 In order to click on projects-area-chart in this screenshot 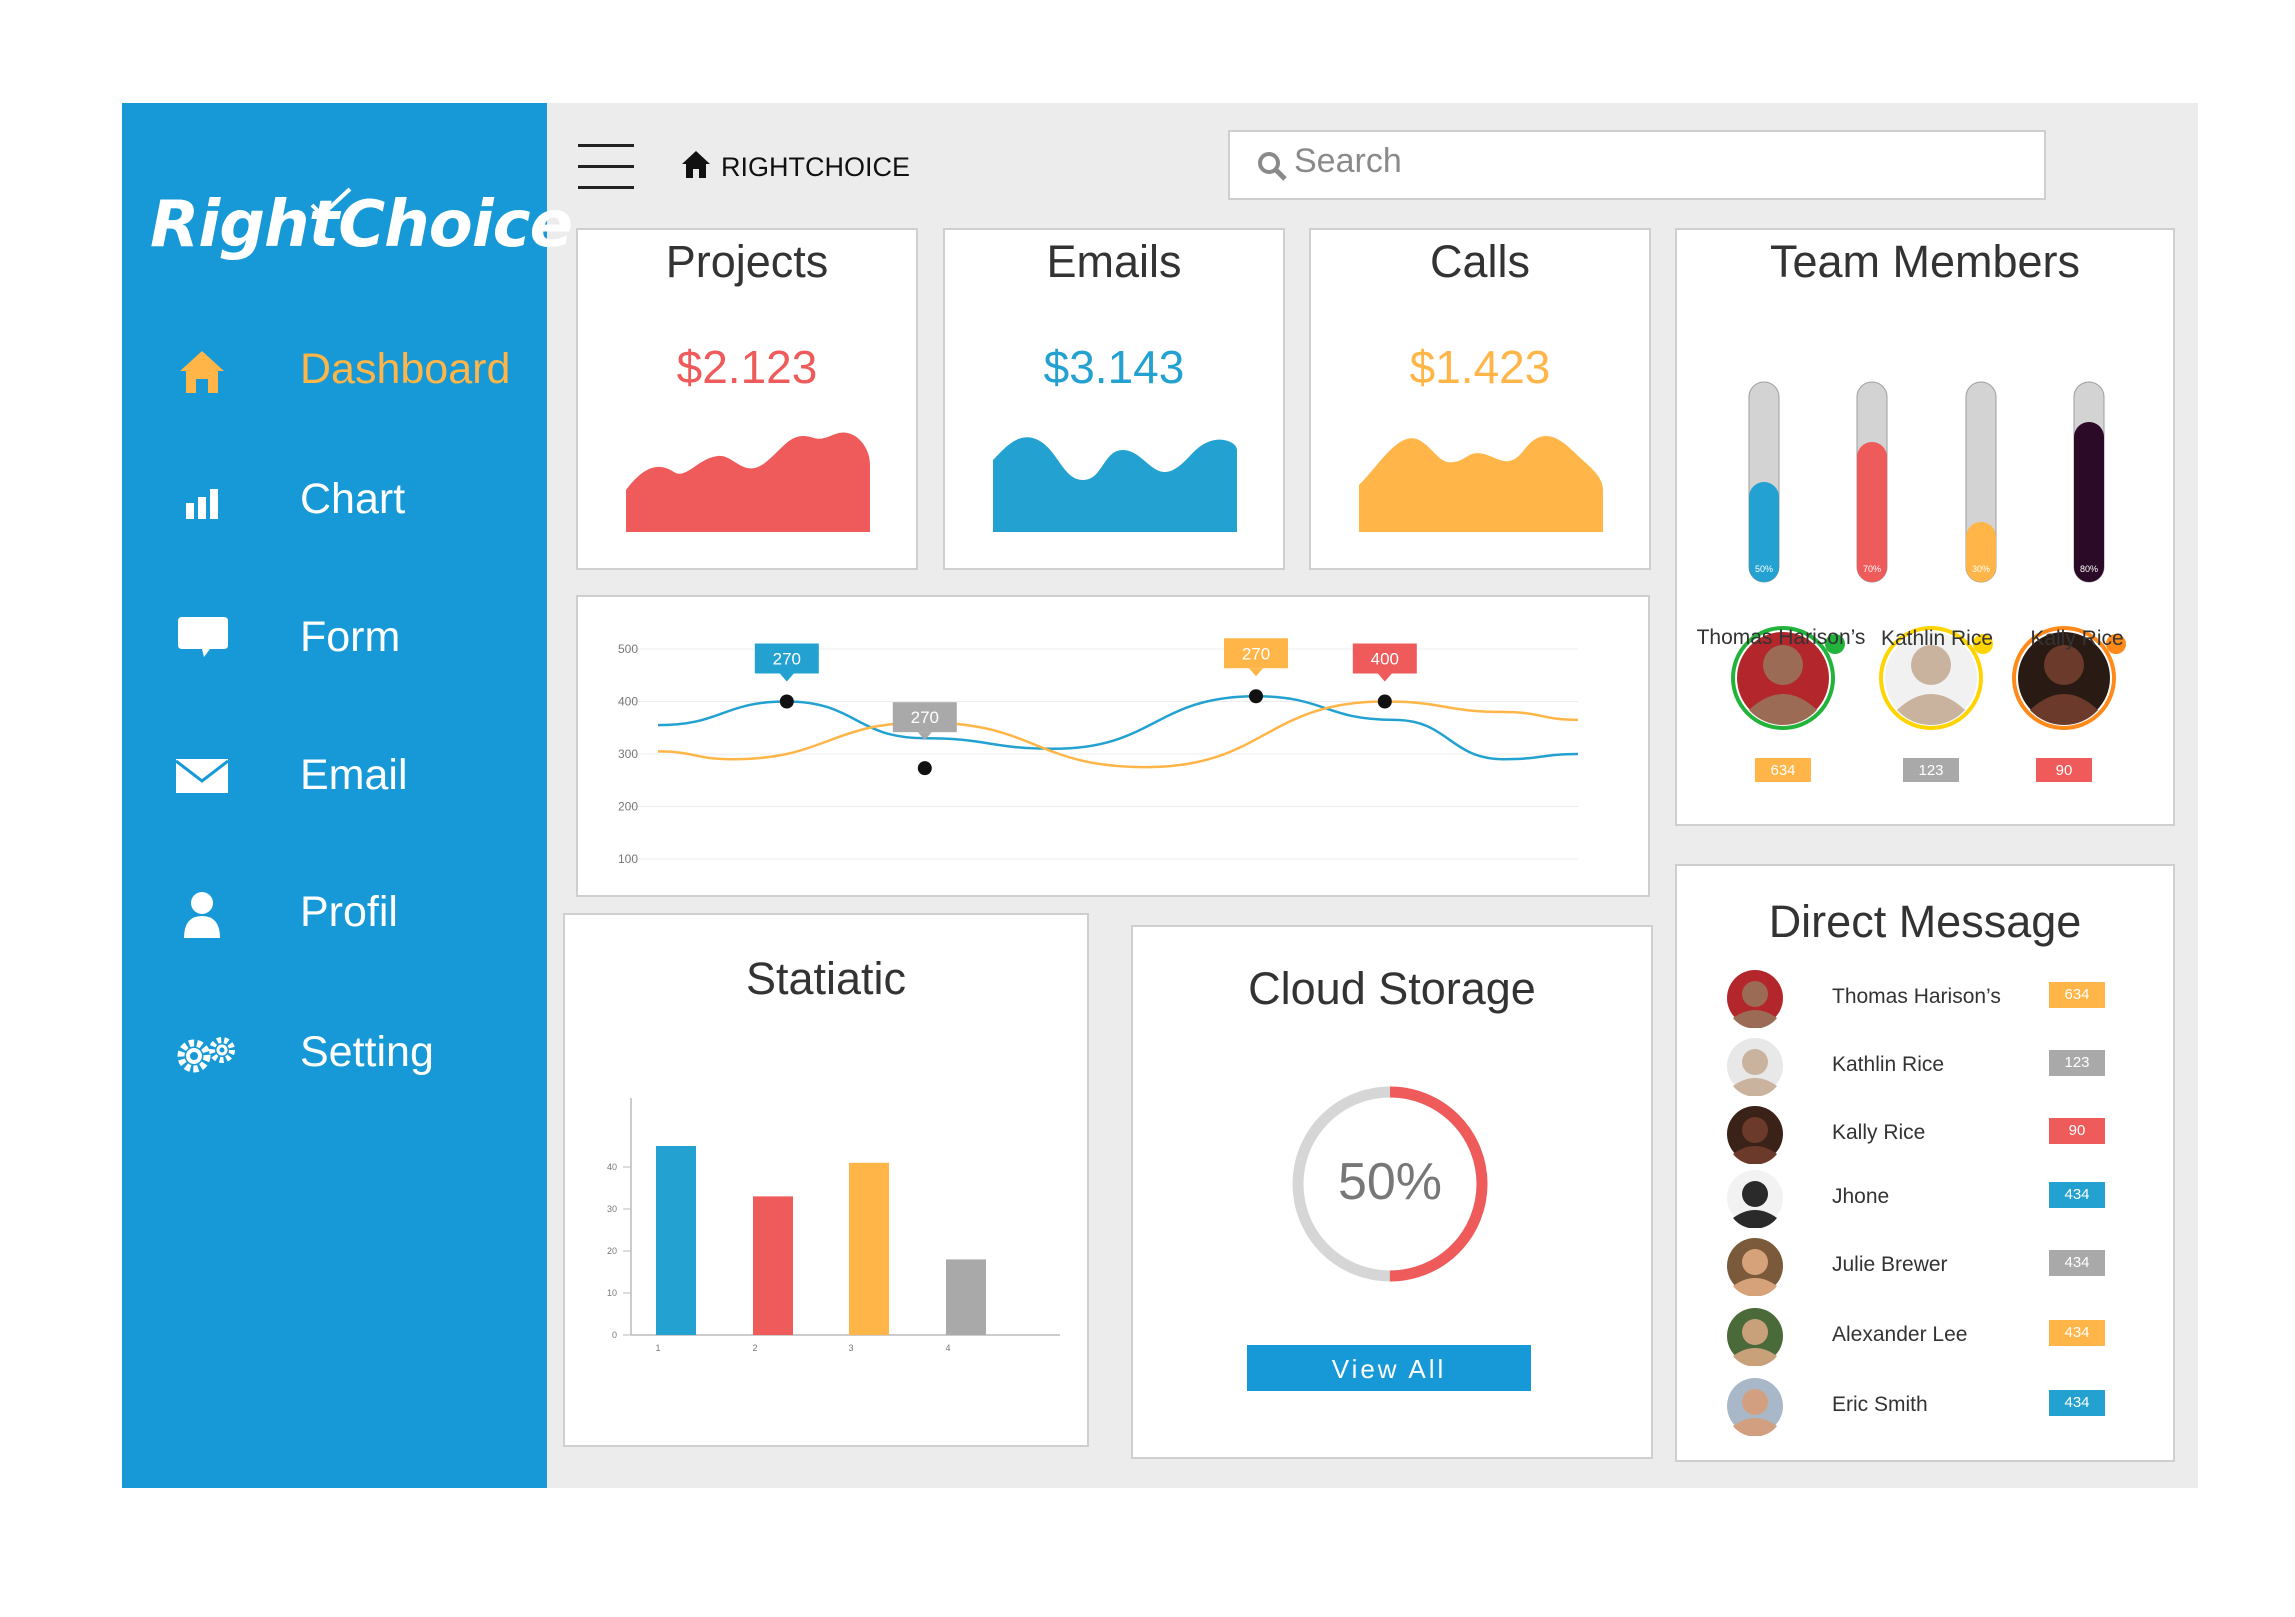, I will do `click(748, 482)`.